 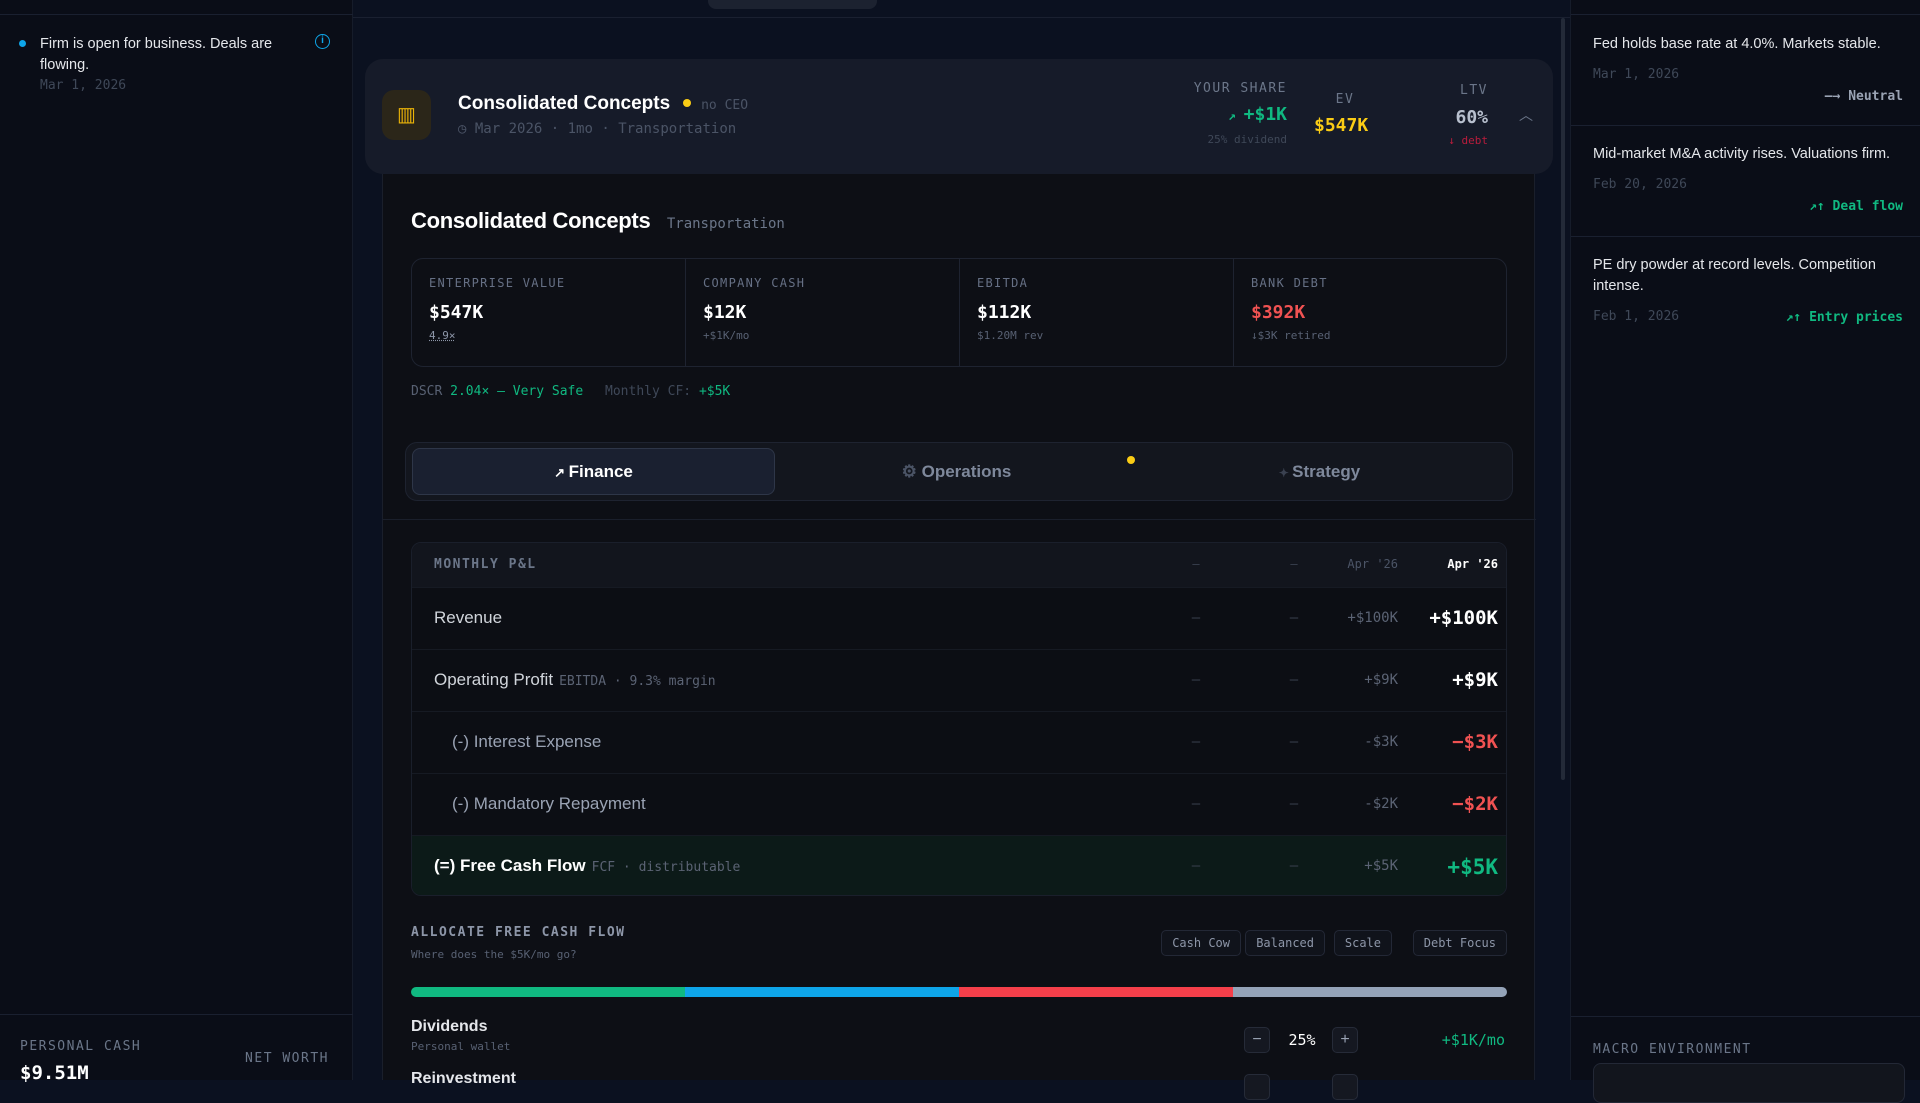 What do you see at coordinates (1326, 471) in the screenshot?
I see `tab-label: Strategy` at bounding box center [1326, 471].